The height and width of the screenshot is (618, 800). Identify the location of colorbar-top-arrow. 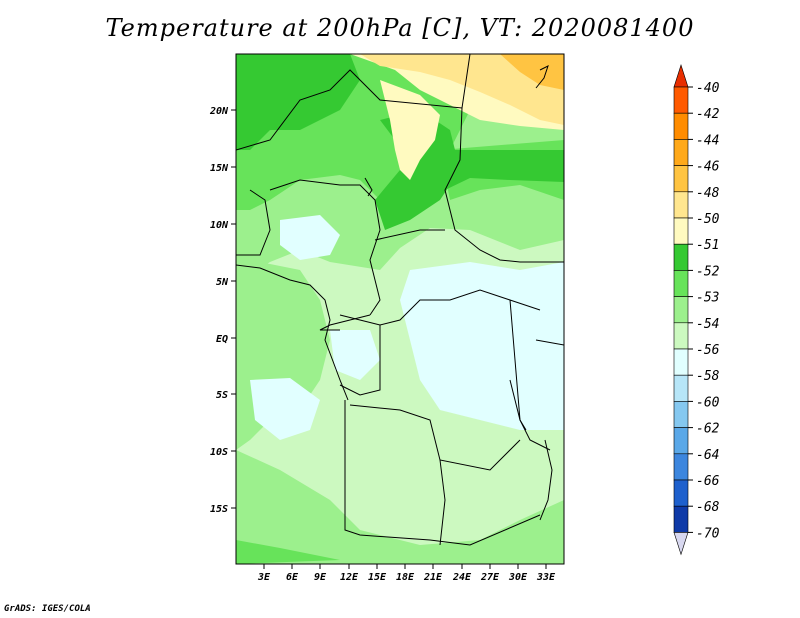
(681, 76).